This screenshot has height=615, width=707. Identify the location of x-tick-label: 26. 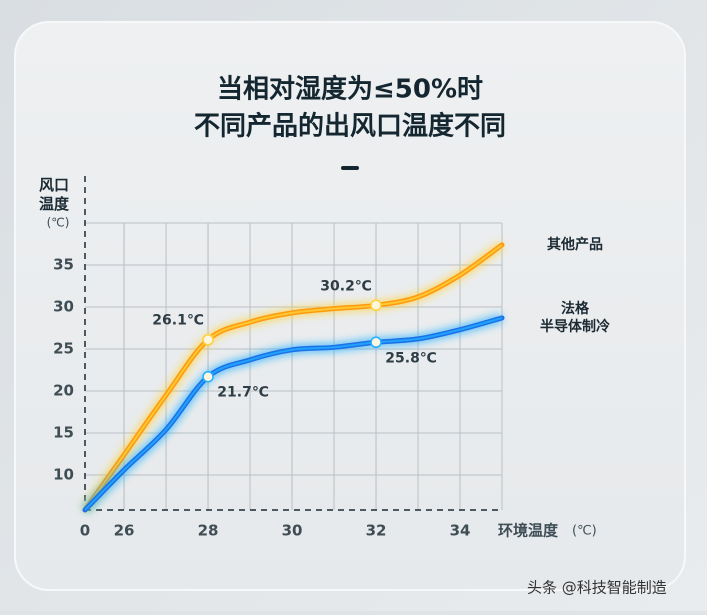
(124, 531).